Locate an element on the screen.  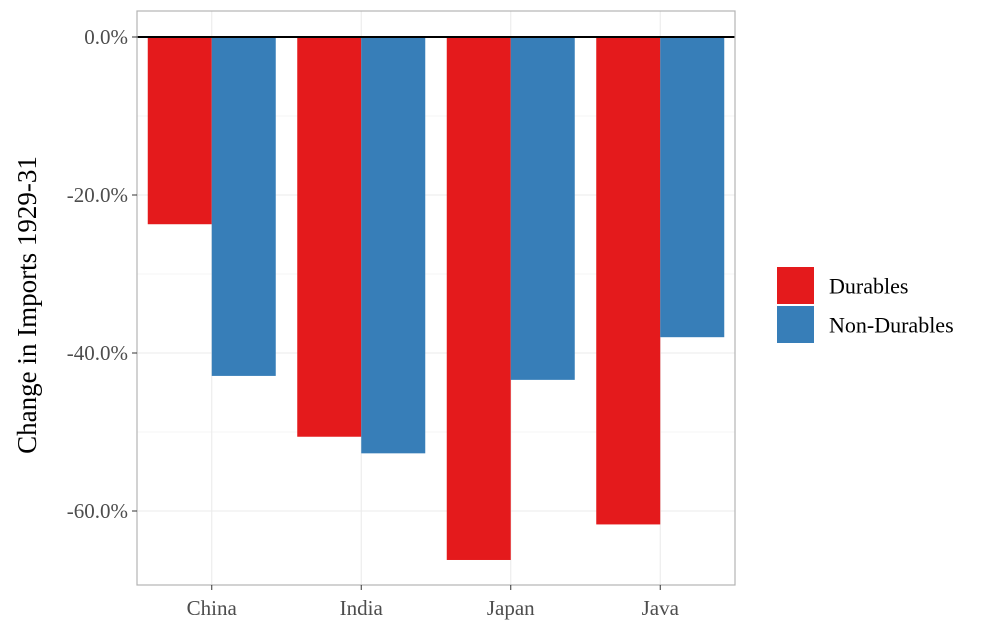
y-axis: 0.0% -20.0% -40.0% -60.0% is located at coordinates (102, 274).